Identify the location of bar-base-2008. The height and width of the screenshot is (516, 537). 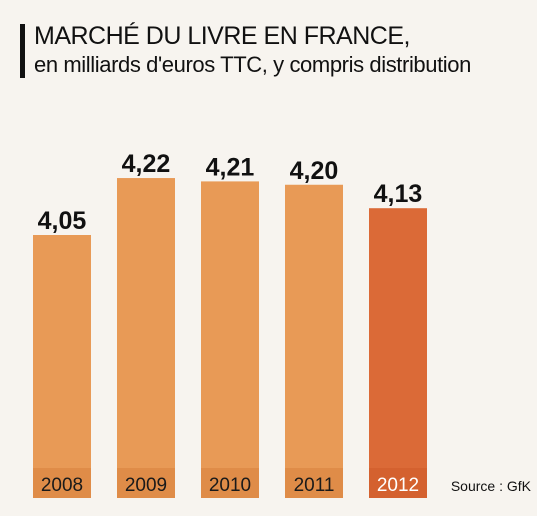
(62, 483).